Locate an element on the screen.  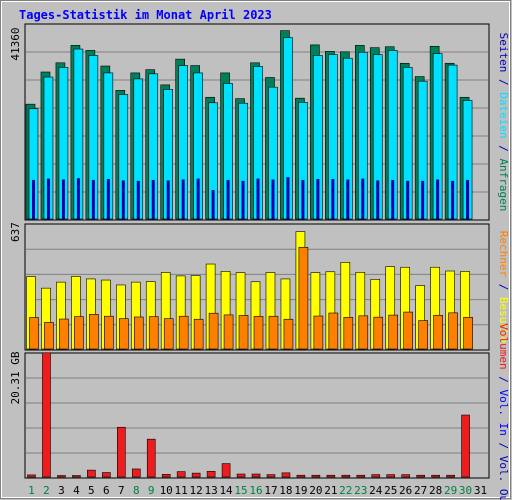
visits-ymax-label: 637 is located at coordinates (15, 232).